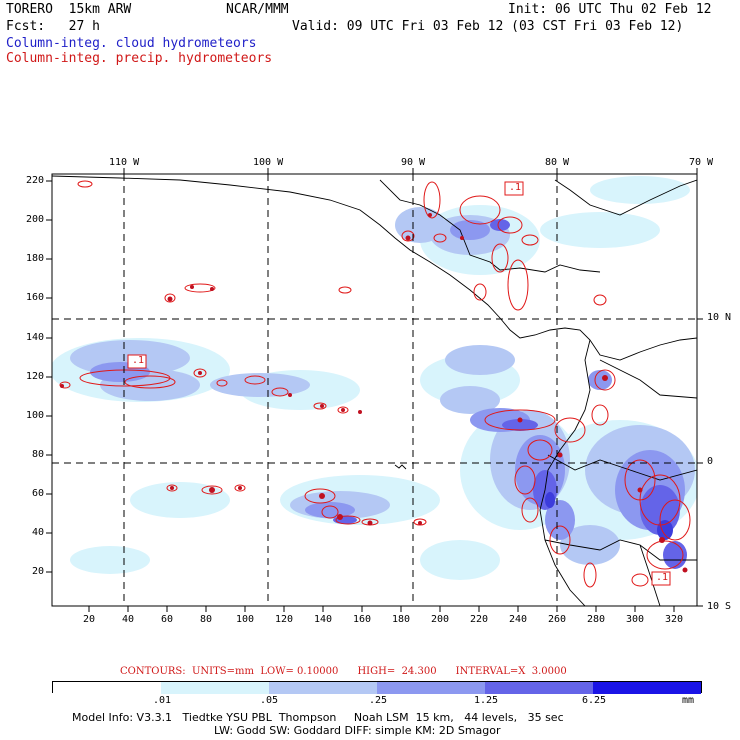 Image resolution: width=740 pixels, height=740 pixels. What do you see at coordinates (35, 258) in the screenshot?
I see `grid-y-label: 180` at bounding box center [35, 258].